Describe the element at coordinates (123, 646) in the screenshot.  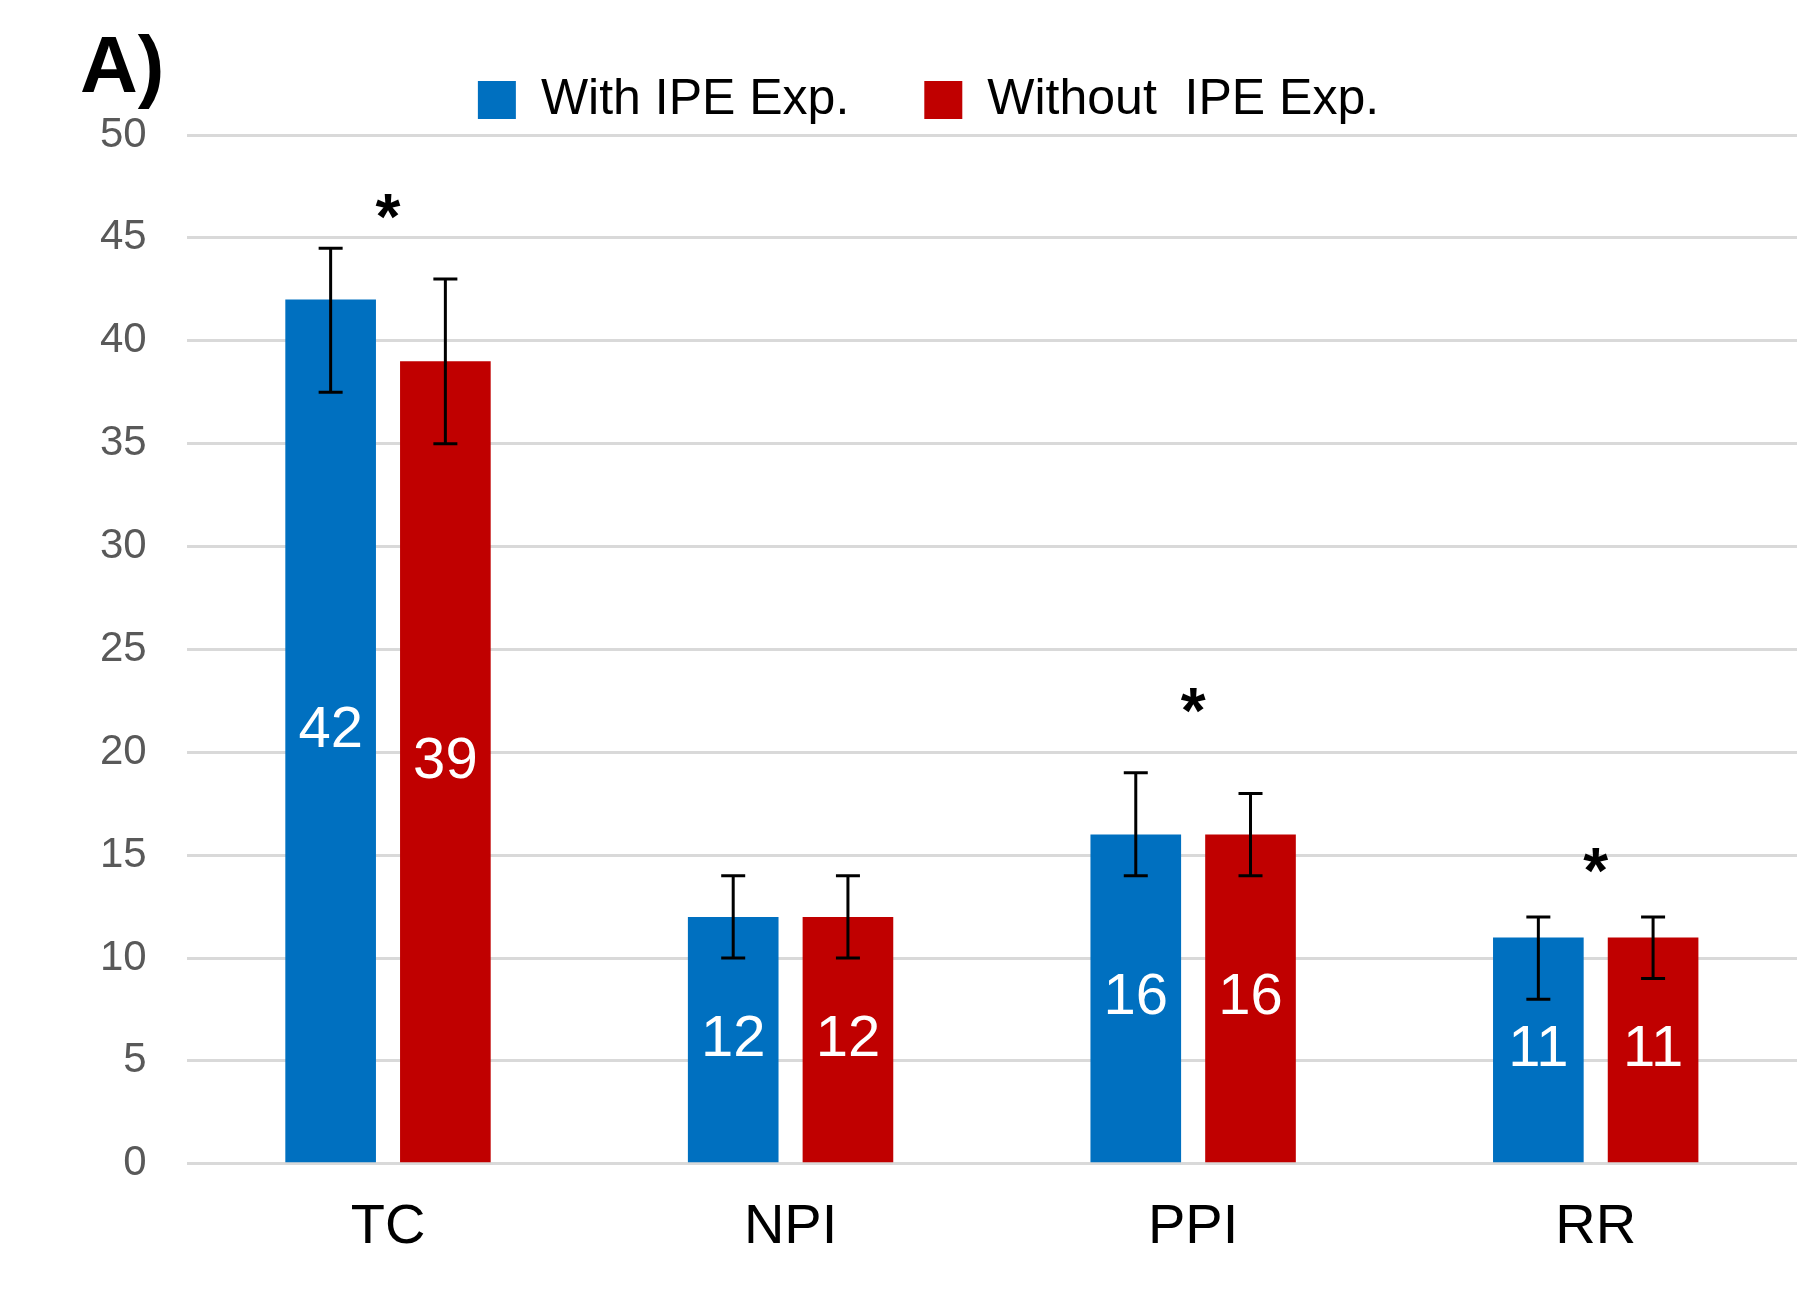
I see `y-tick-label: 25` at that location.